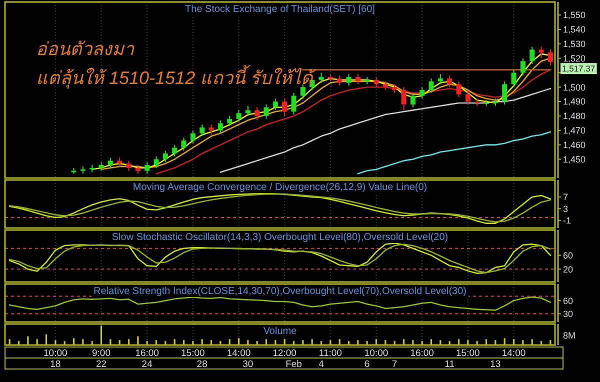  Describe the element at coordinates (422, 353) in the screenshot. I see `x-tick-label: 16:00` at that location.